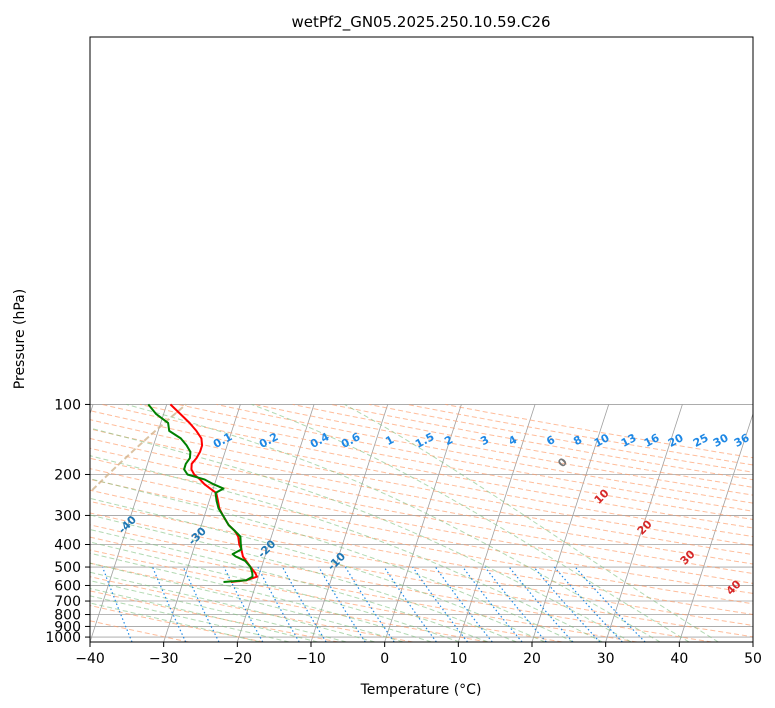 Image resolution: width=775 pixels, height=708 pixels. What do you see at coordinates (532, 659) in the screenshot?
I see `x-tick-label: 20` at bounding box center [532, 659].